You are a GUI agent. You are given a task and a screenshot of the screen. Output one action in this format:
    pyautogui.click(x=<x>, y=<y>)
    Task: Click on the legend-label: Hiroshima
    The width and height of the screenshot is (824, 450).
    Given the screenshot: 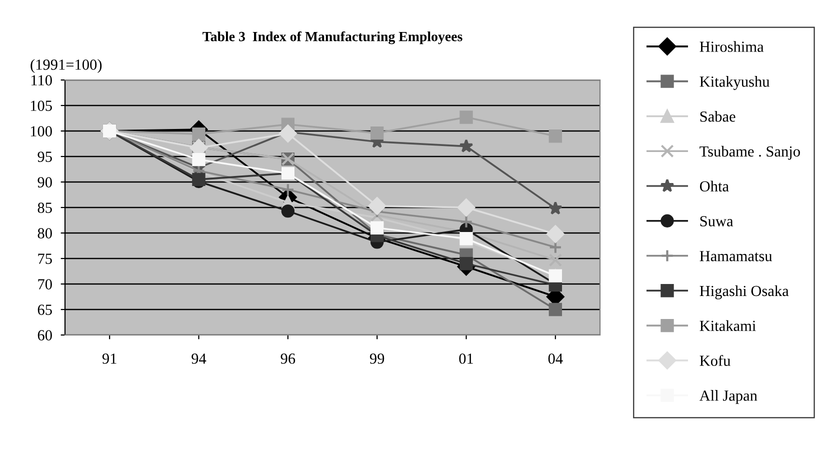 What is the action you would take?
    pyautogui.click(x=732, y=46)
    